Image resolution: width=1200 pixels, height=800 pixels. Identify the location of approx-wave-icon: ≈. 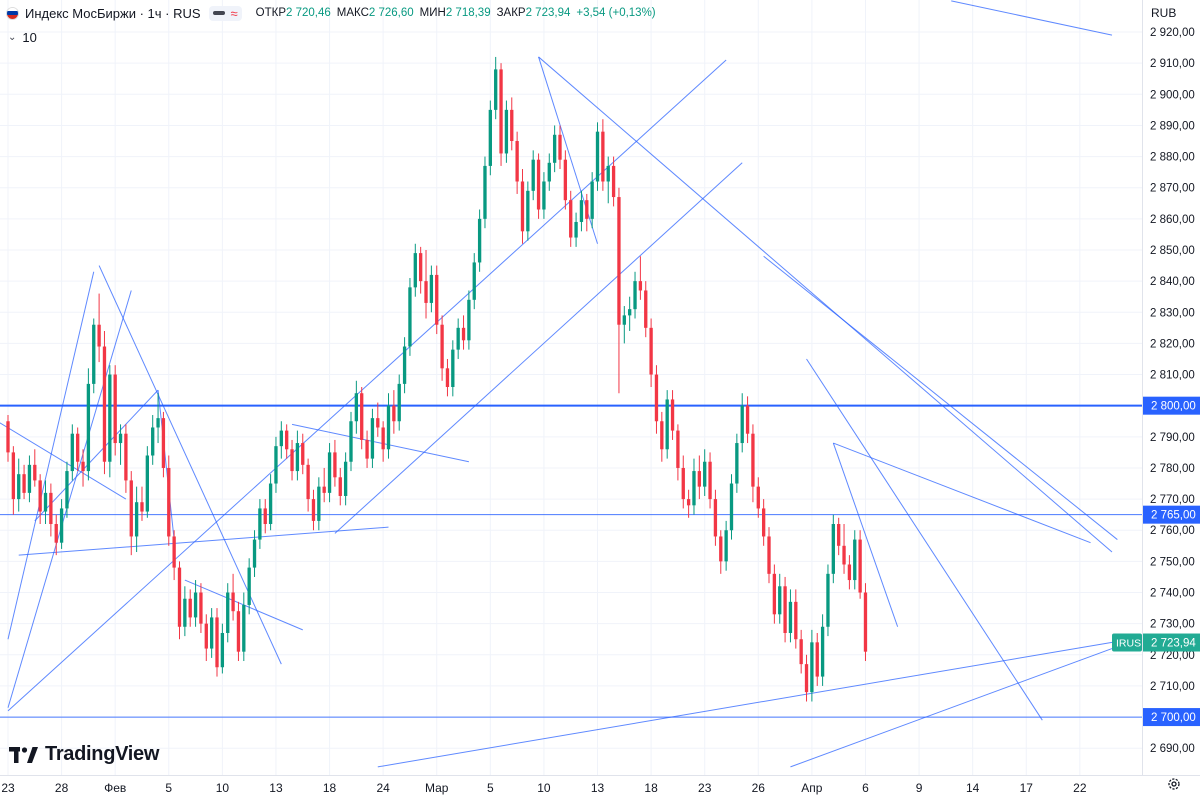
(234, 13).